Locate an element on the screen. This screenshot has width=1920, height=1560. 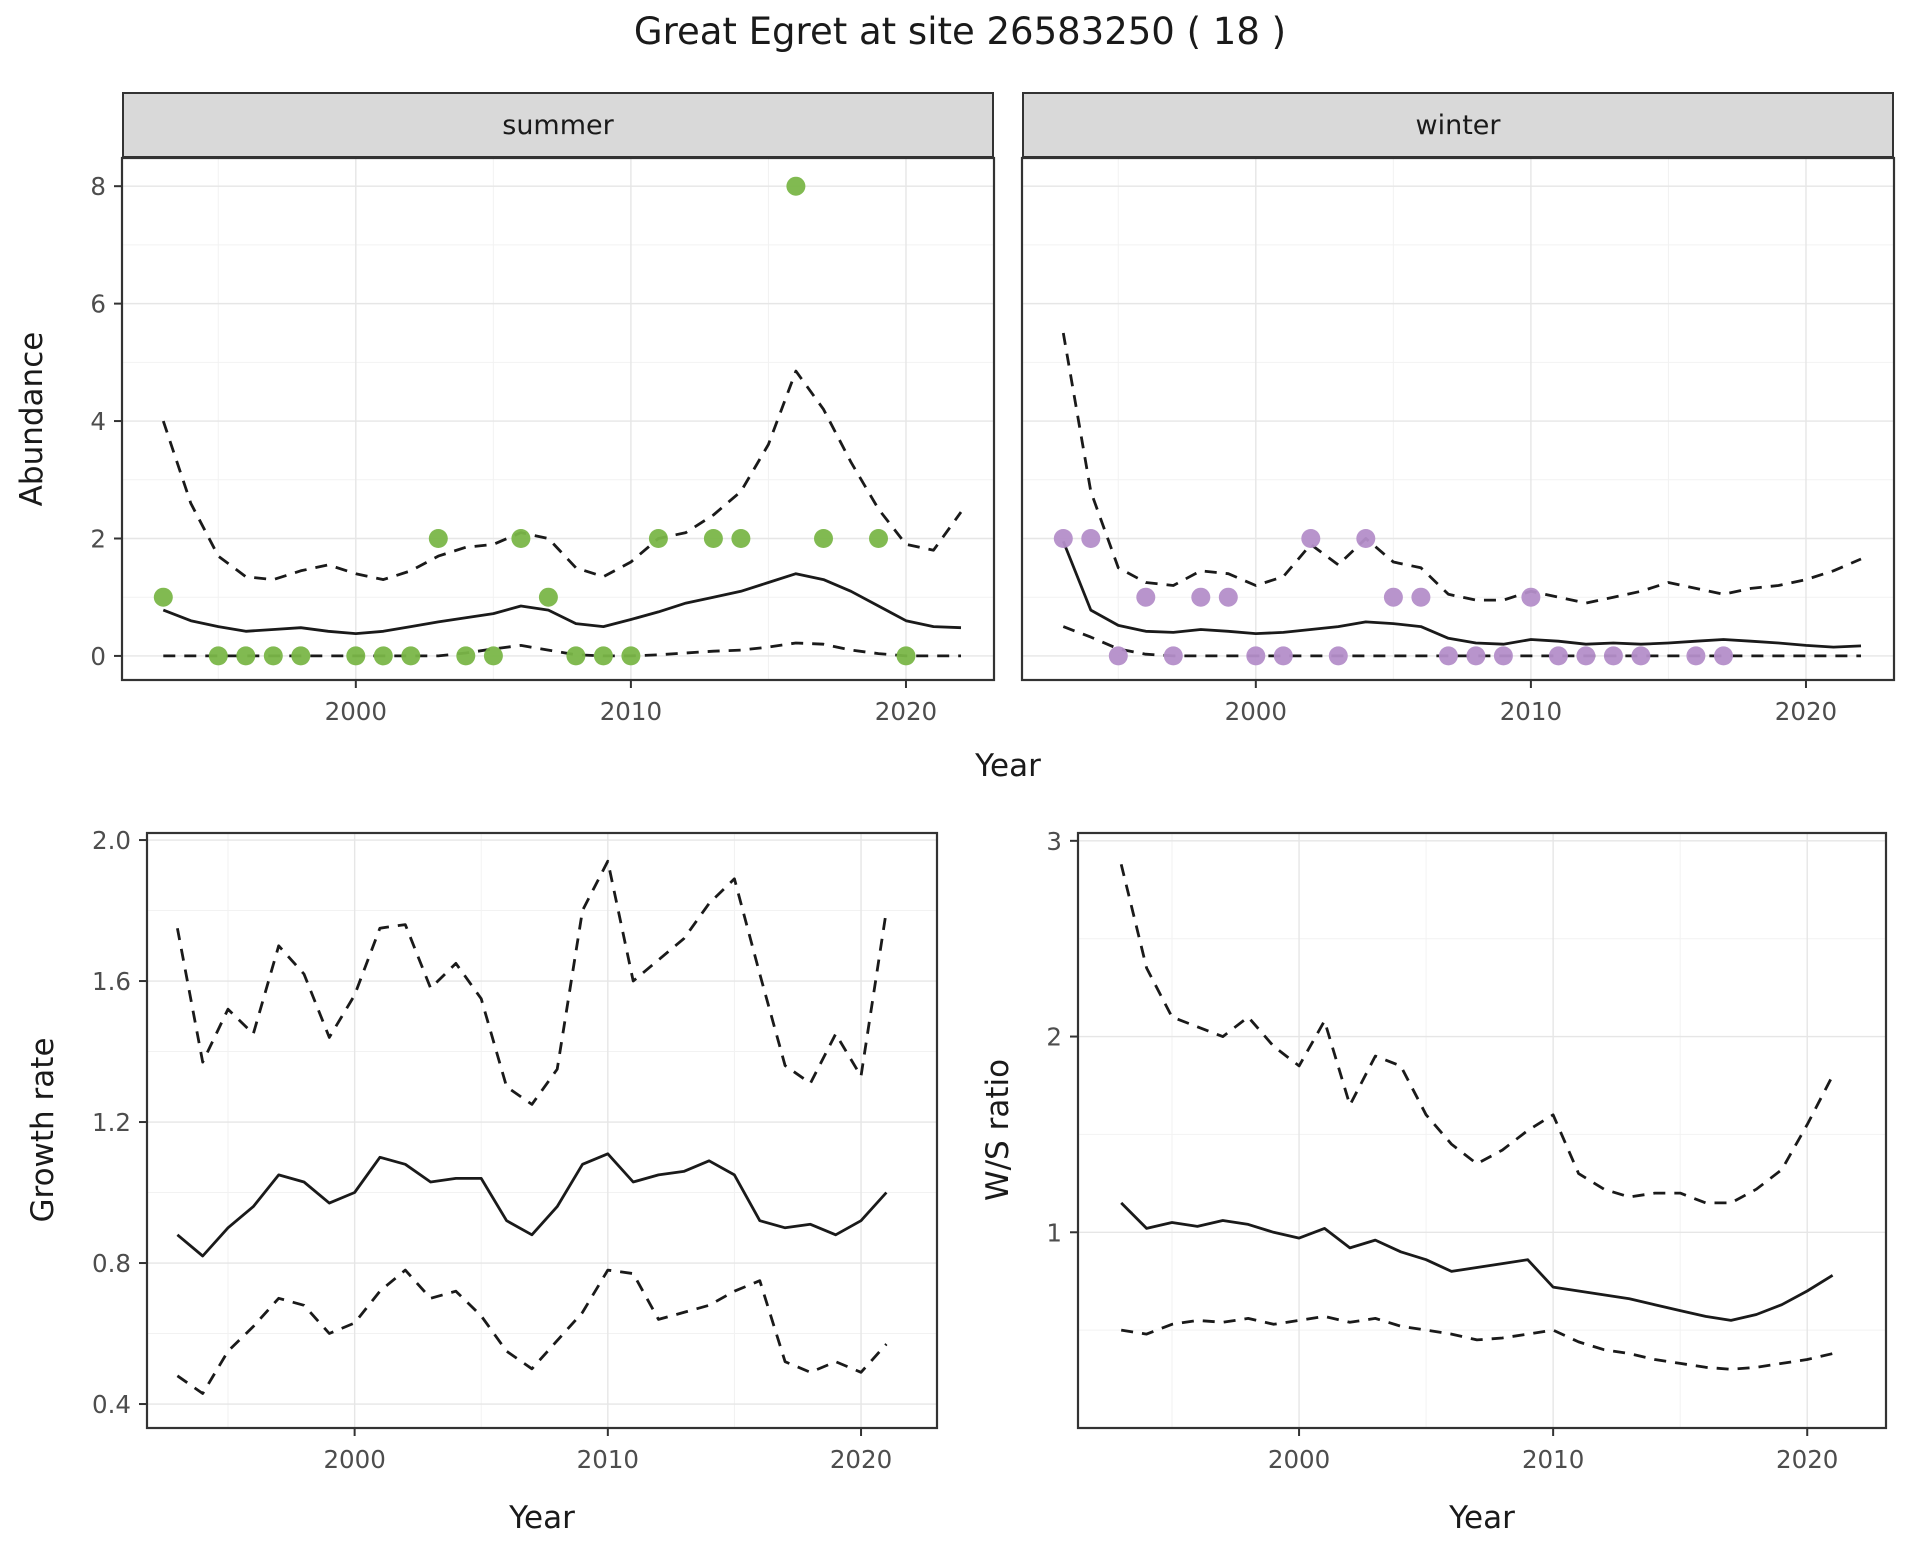
year-x-axis-label-bottom-left: Year is located at coordinates (542, 1518).